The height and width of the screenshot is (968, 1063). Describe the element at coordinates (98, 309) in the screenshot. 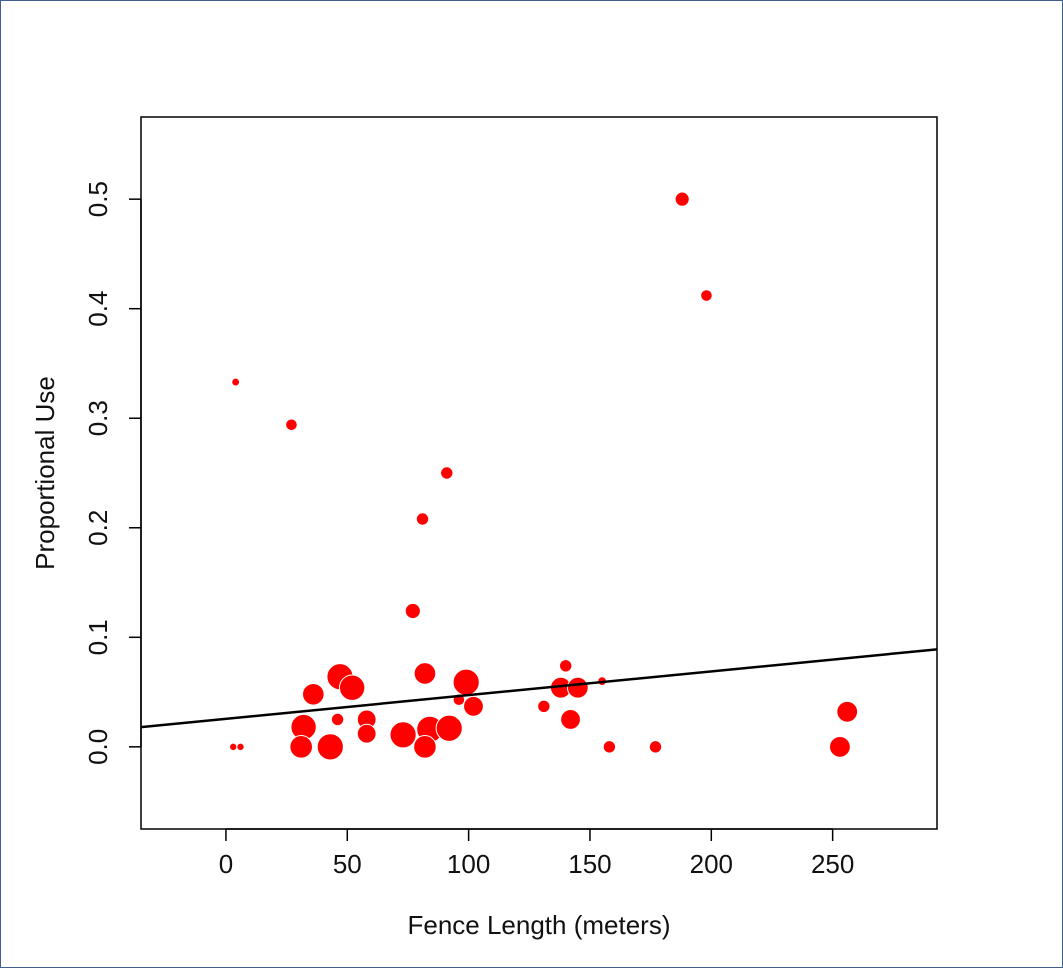

I see `y-tick-label: 0.4` at that location.